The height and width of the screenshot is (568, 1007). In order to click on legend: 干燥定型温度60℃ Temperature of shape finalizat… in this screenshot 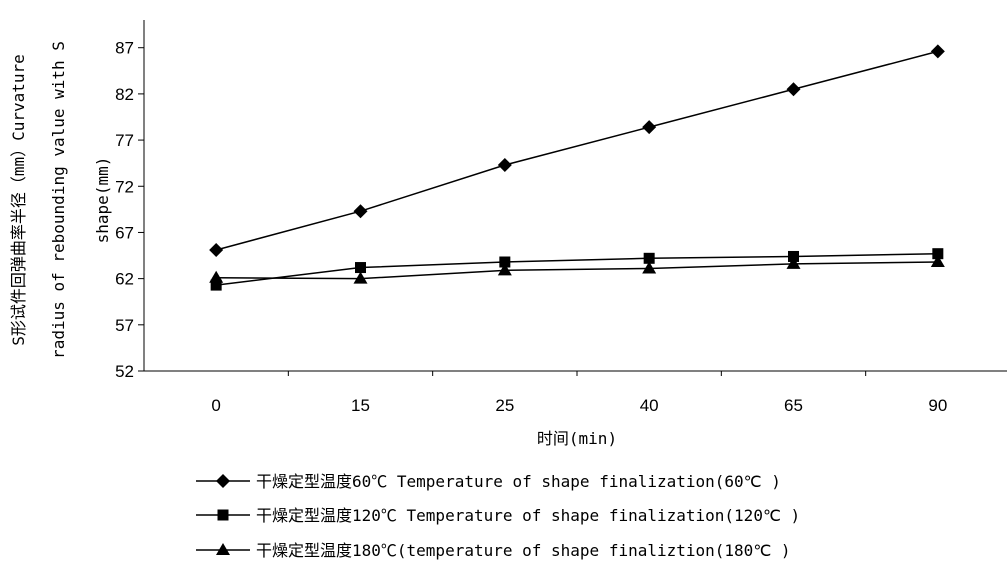, I will do `click(498, 516)`.